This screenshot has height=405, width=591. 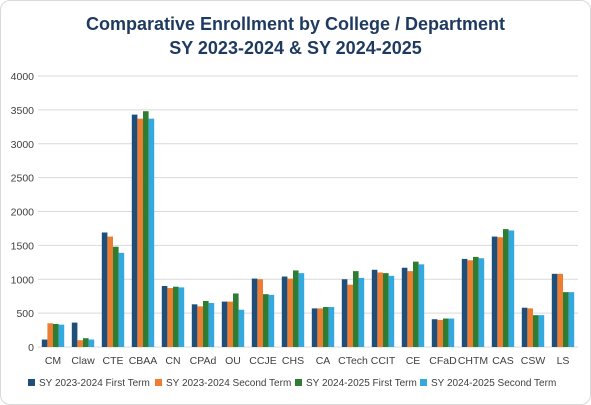 What do you see at coordinates (383, 361) in the screenshot?
I see `x-category-label: CCIT` at bounding box center [383, 361].